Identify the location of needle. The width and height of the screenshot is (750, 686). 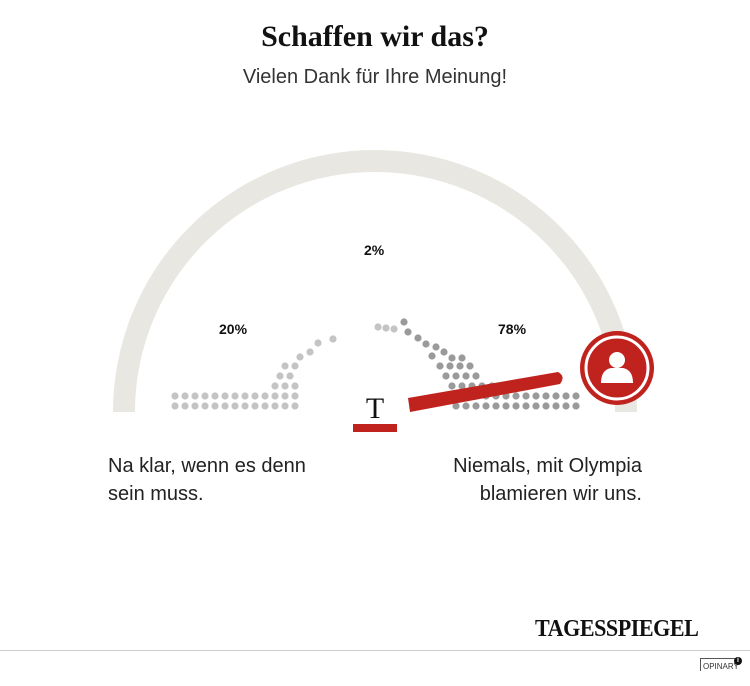
(485, 392).